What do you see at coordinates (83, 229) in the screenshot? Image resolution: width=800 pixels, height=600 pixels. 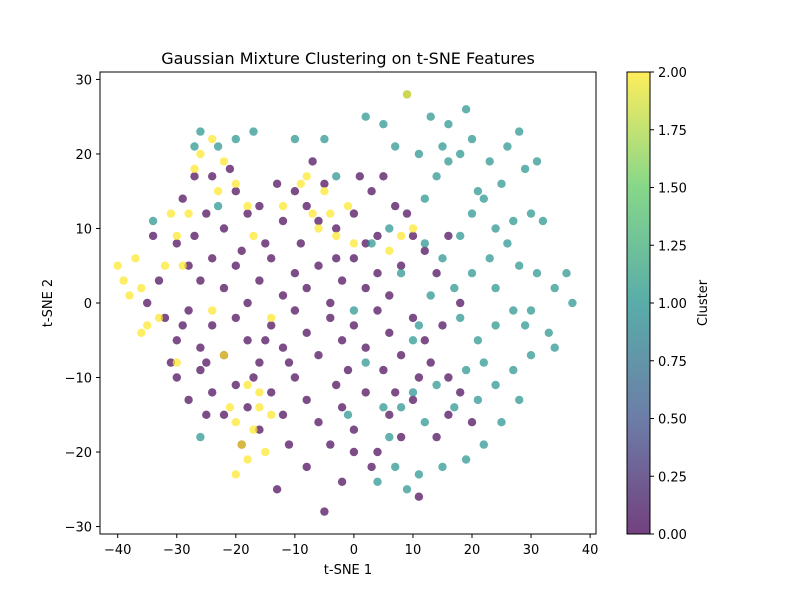 I see `y-tick-label: 10` at bounding box center [83, 229].